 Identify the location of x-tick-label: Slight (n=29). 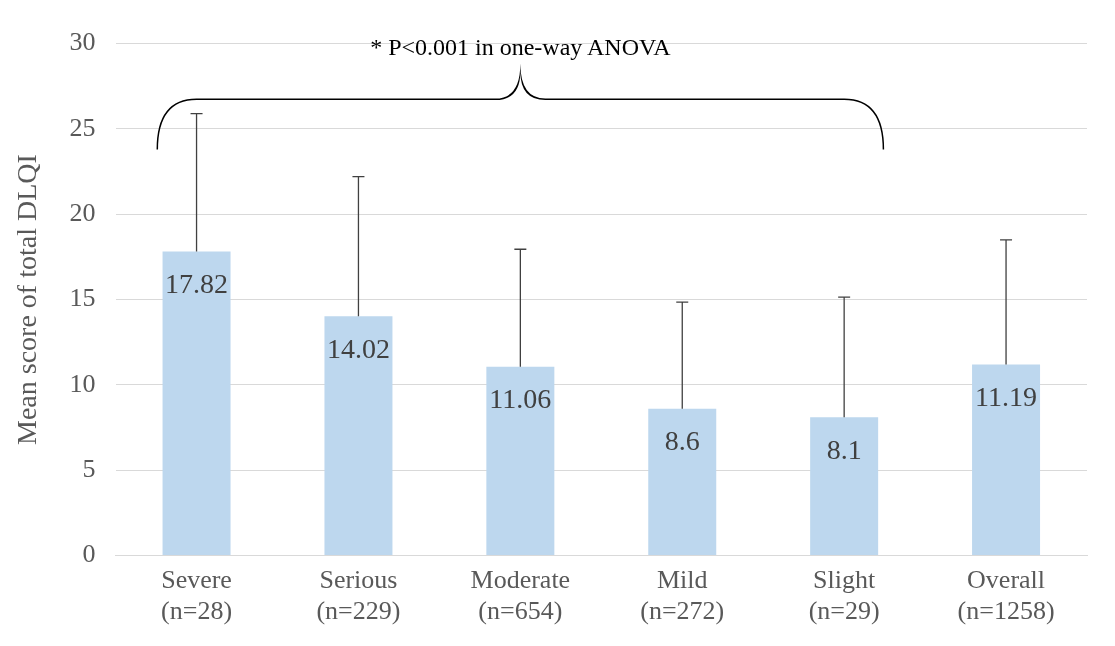
(844, 595).